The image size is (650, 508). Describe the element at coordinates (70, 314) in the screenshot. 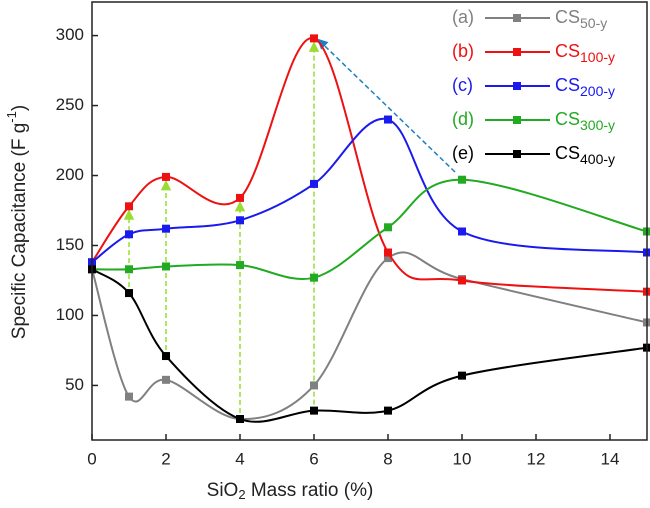

I see `y-tick-label: 100` at that location.